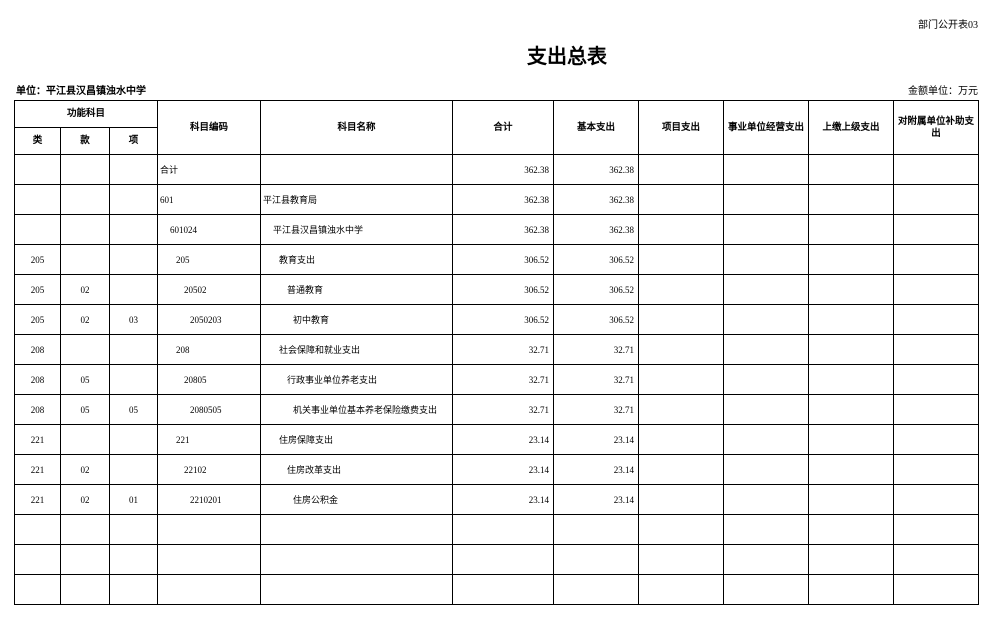 The image size is (1000, 636). I want to click on table-cell: 601024, so click(209, 229).